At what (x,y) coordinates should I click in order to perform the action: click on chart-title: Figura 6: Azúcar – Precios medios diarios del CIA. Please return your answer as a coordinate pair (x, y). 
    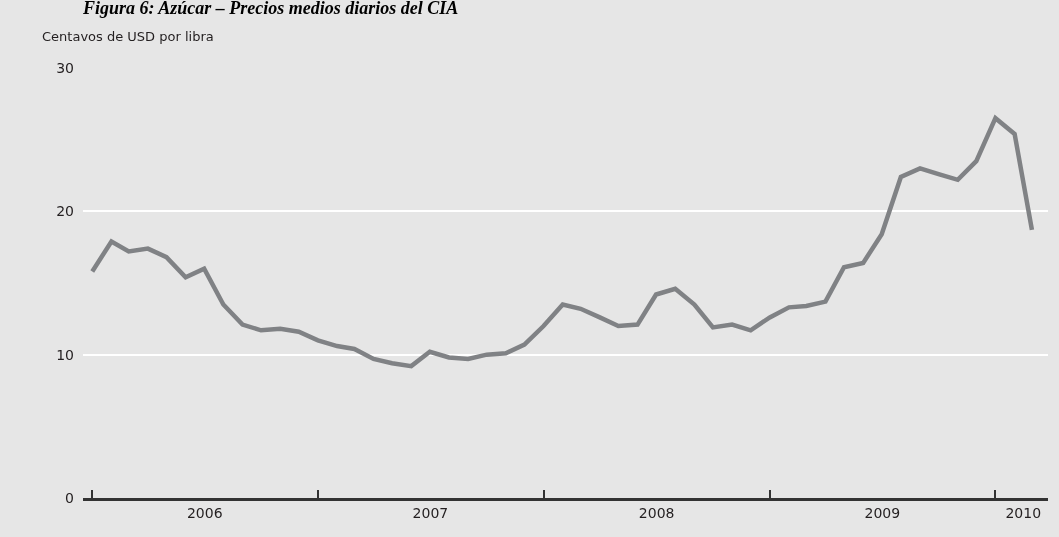
    Looking at the image, I should click on (270, 9).